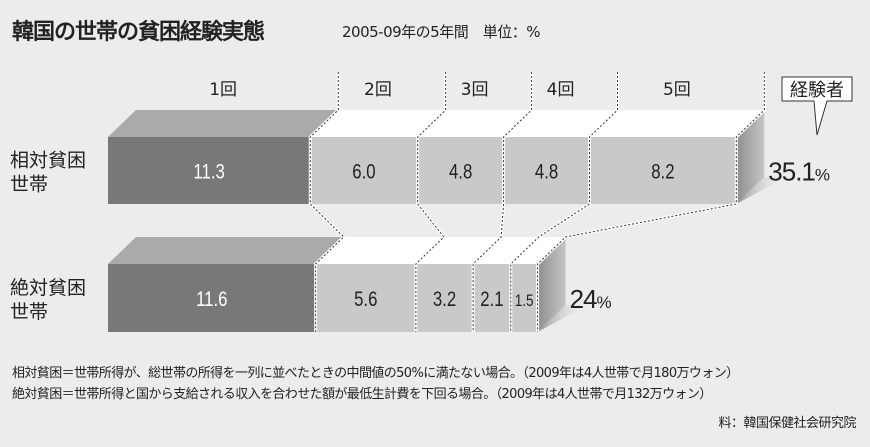  I want to click on callout-box, so click(817, 106).